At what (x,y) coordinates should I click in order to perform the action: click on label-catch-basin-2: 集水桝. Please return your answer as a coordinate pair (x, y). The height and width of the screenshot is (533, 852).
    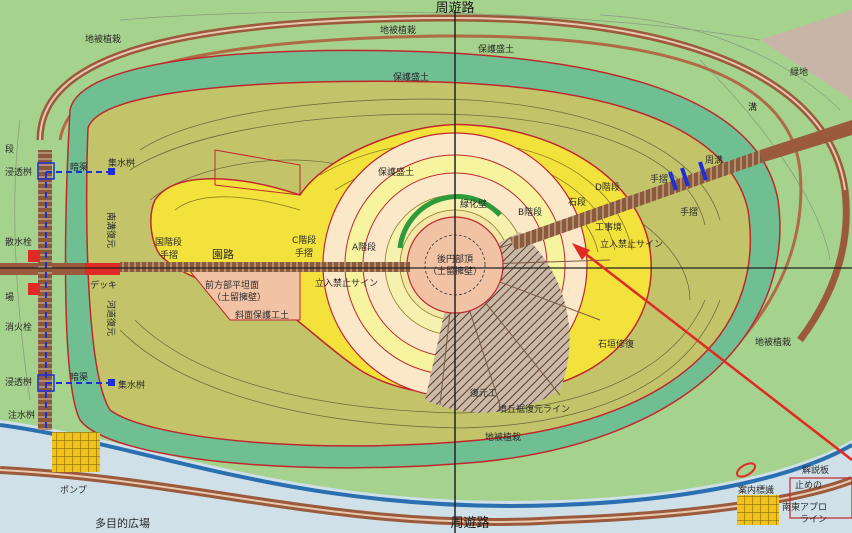
    Looking at the image, I should click on (131, 385).